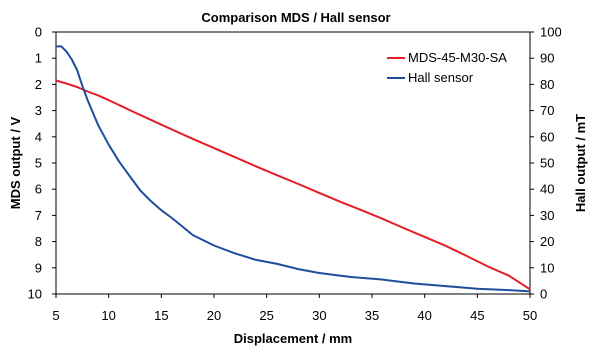 The height and width of the screenshot is (347, 589). Describe the element at coordinates (547, 58) in the screenshot. I see `right-tick-label: 90` at that location.